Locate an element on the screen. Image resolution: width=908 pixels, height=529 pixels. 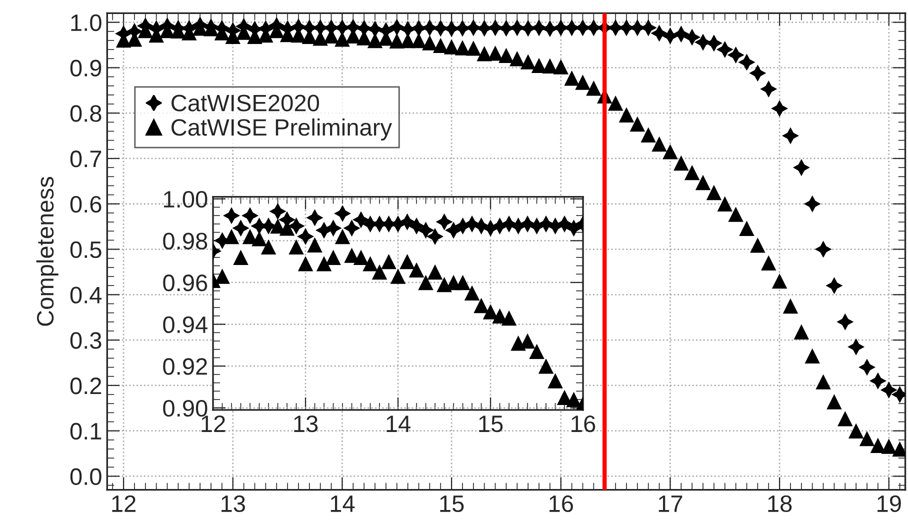
y-tick-label: 1.00 is located at coordinates (186, 199).